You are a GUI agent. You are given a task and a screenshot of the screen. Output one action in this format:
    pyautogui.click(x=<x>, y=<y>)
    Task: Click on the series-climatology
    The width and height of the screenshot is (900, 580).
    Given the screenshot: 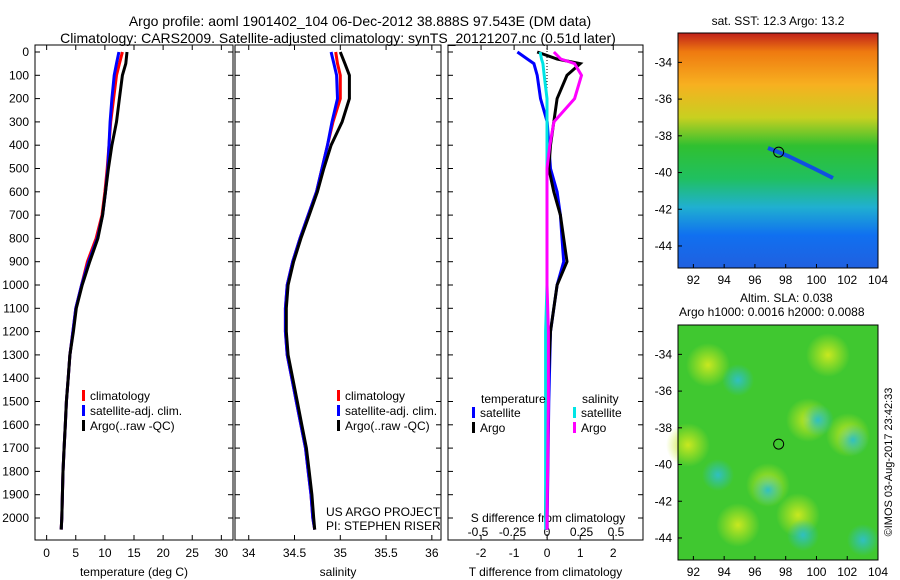 What is the action you would take?
    pyautogui.click(x=91, y=290)
    